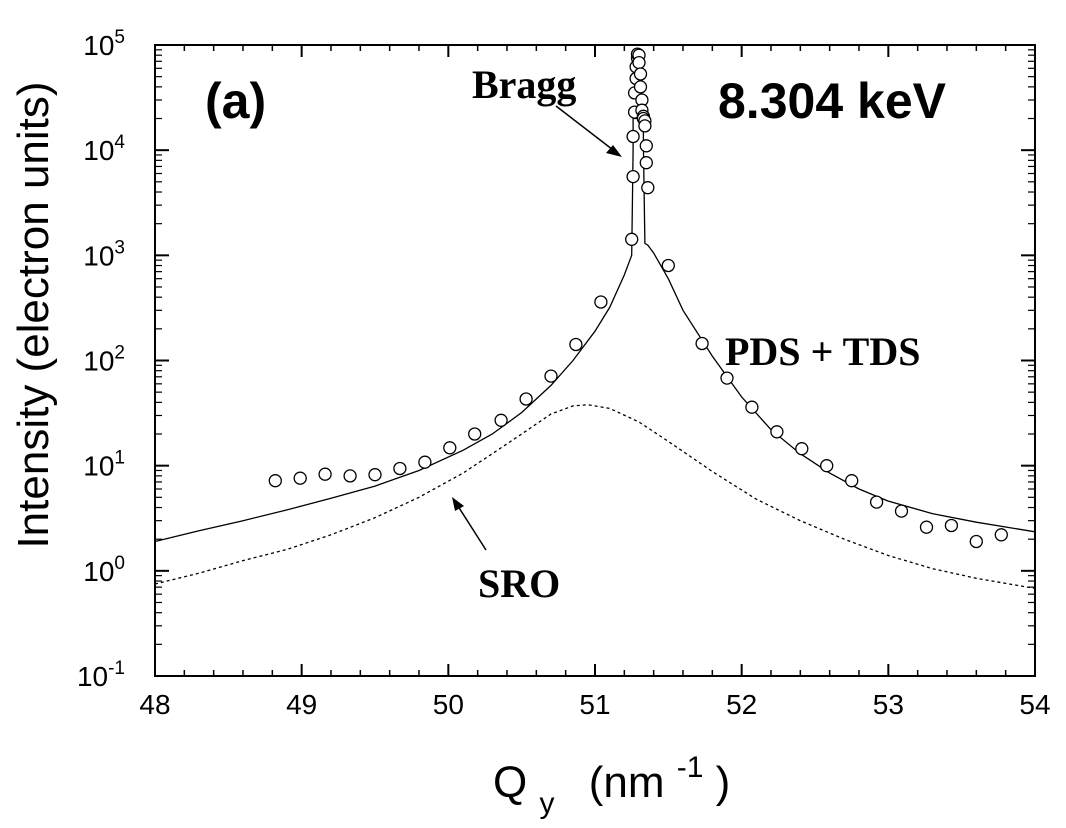 This screenshot has height=828, width=1066. I want to click on x-tick-label: 48, so click(154, 704).